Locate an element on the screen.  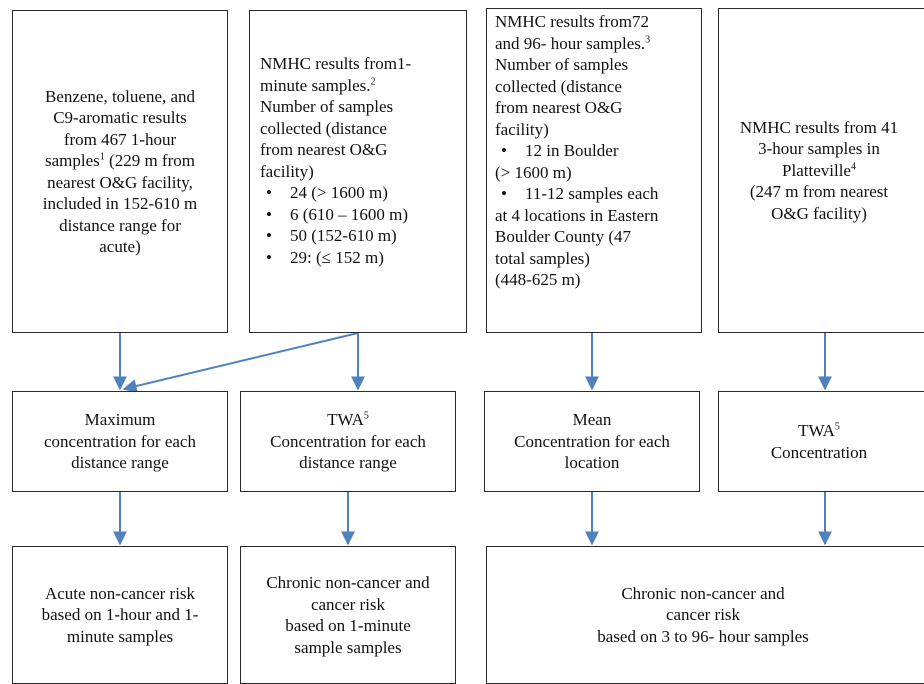
top-box1-line: C9-aromatic results is located at coordinates (120, 117).